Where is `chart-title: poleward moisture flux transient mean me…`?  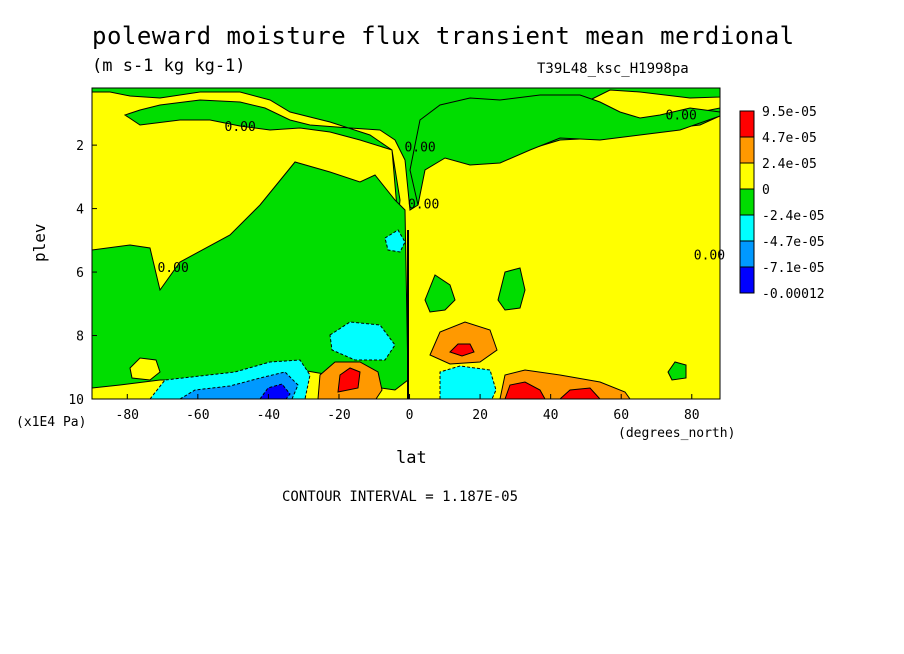 chart-title: poleward moisture flux transient mean me… is located at coordinates (443, 36).